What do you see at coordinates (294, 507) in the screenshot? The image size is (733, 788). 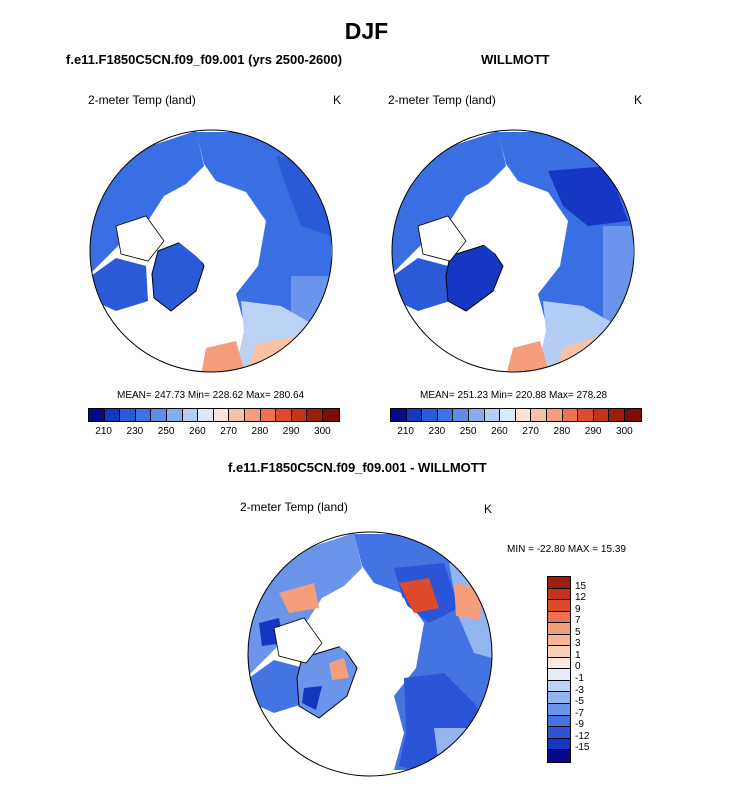 I see `diff-variable-label: 2-meter Temp (land)` at bounding box center [294, 507].